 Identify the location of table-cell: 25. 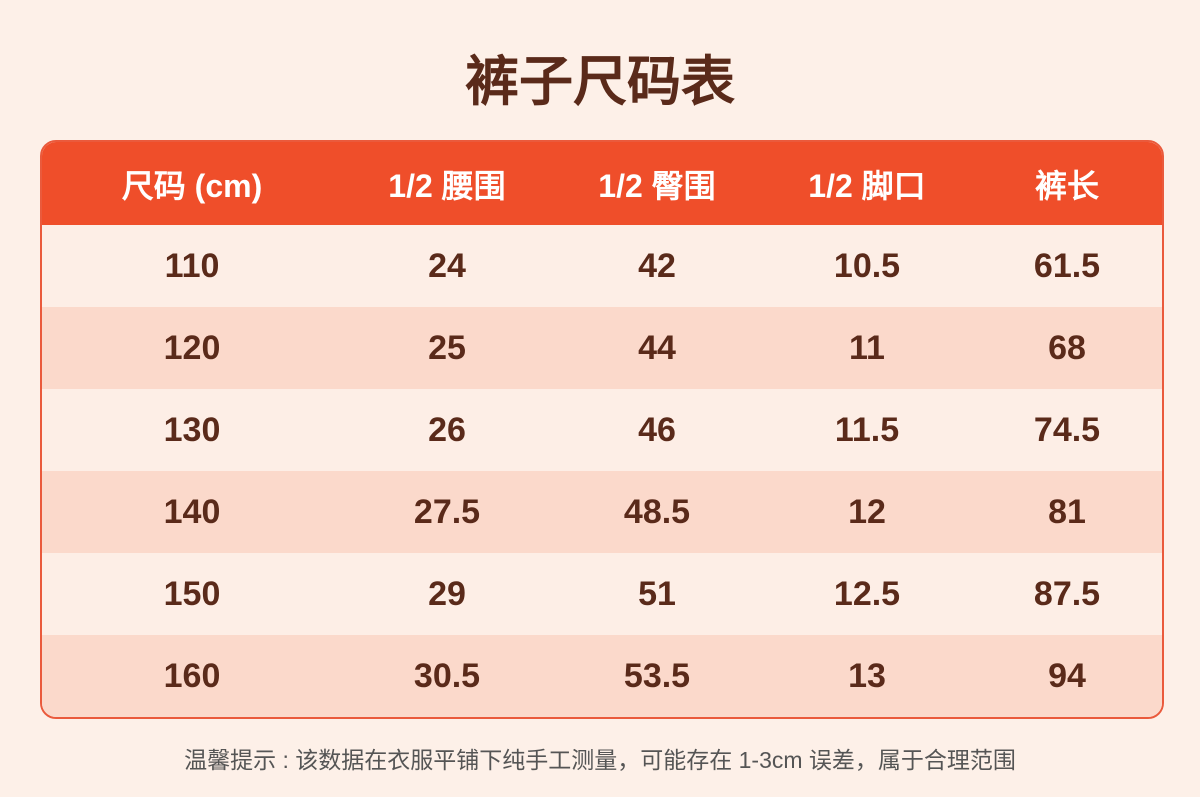
(447, 347).